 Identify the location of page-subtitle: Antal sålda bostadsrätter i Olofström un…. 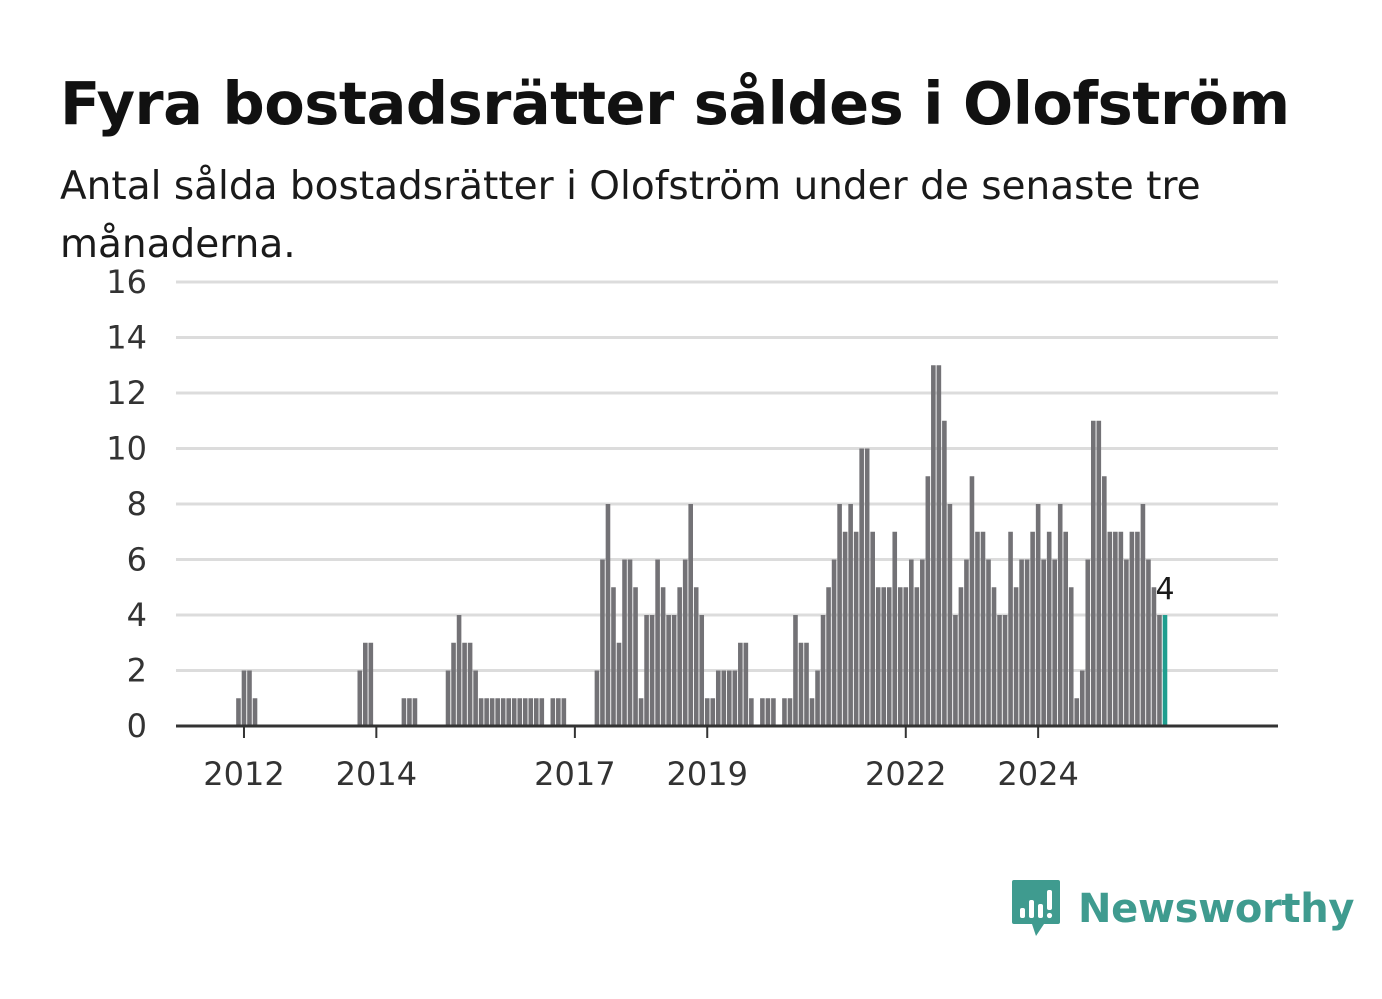
(630, 215).